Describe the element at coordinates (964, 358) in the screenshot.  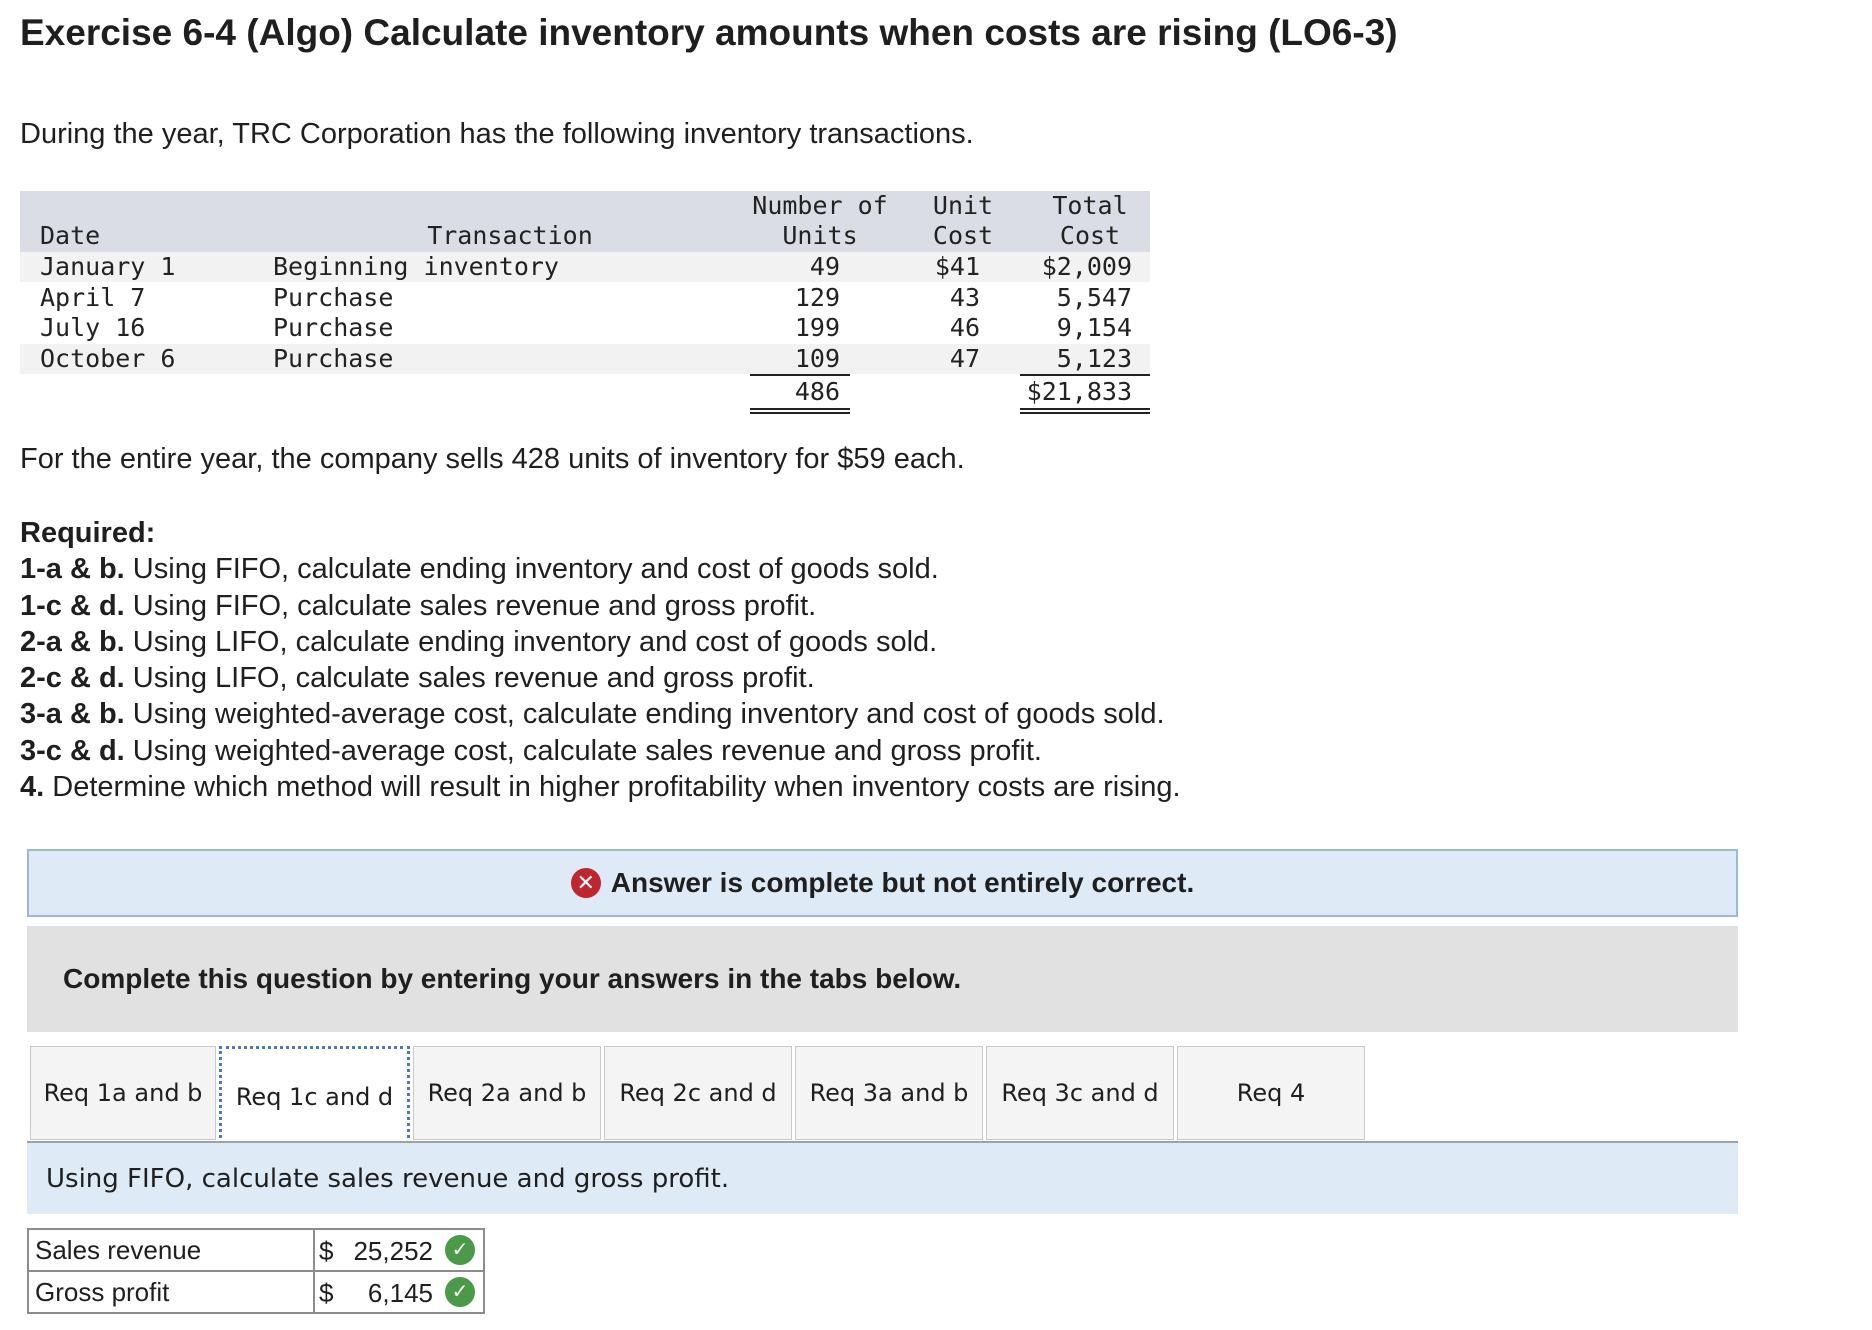
I see `row-unit-cost: 47` at that location.